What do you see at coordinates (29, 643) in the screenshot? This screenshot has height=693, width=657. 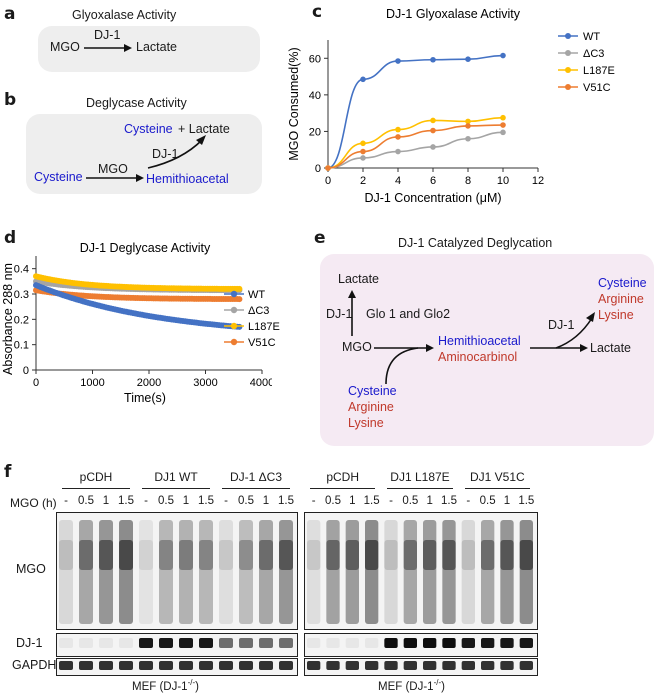 I see `row-label-dj1: DJ-1` at bounding box center [29, 643].